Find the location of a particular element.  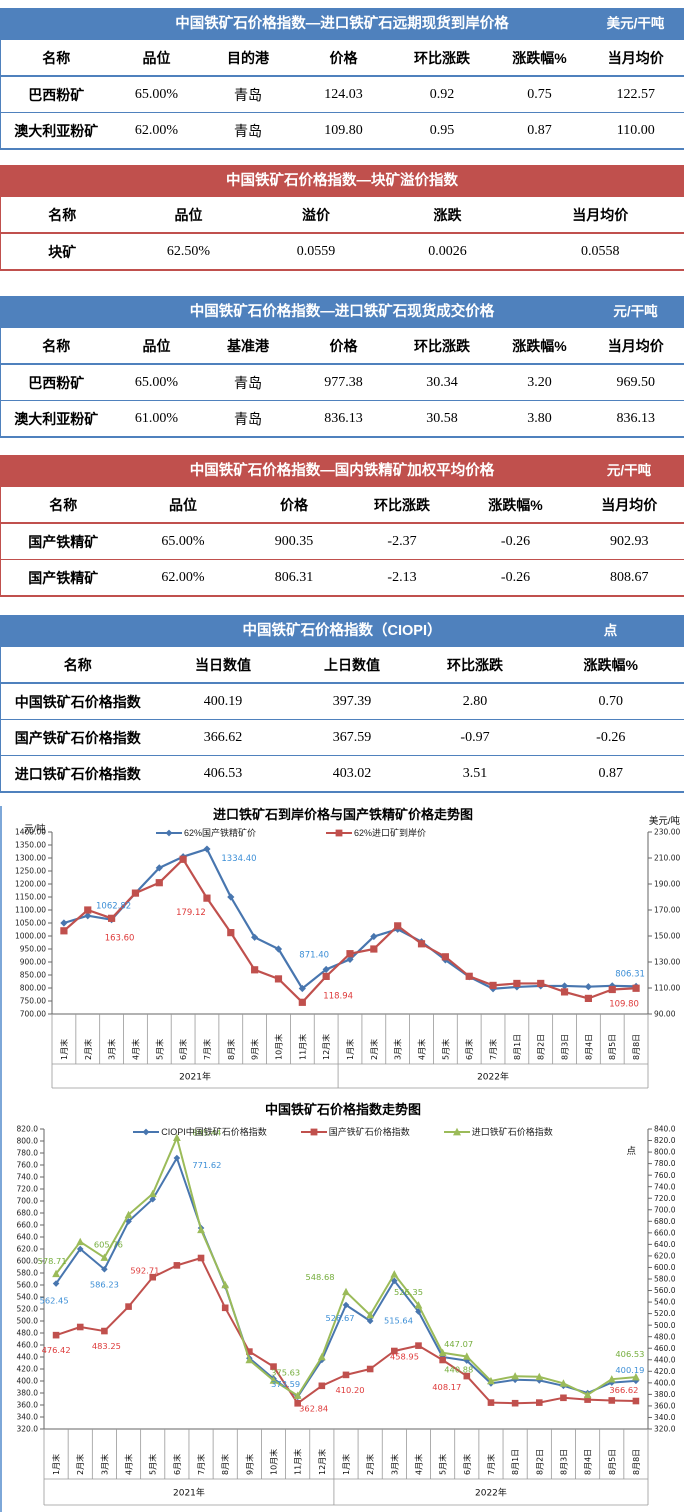

left-axis-tick-label: 620.0 is located at coordinates (28, 1249).